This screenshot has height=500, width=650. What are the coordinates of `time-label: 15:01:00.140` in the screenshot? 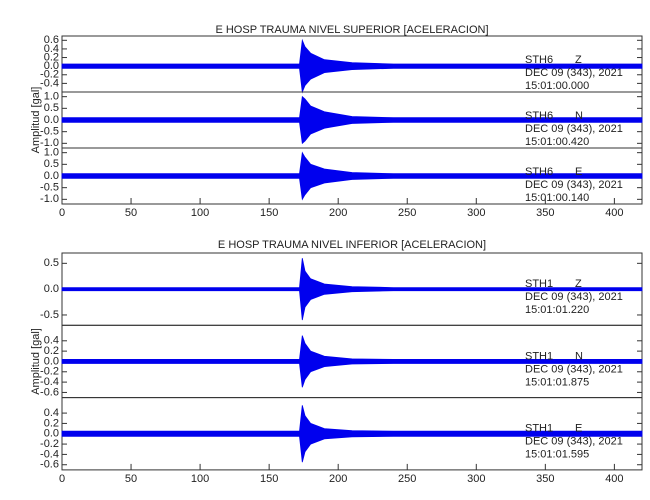 It's located at (557, 198).